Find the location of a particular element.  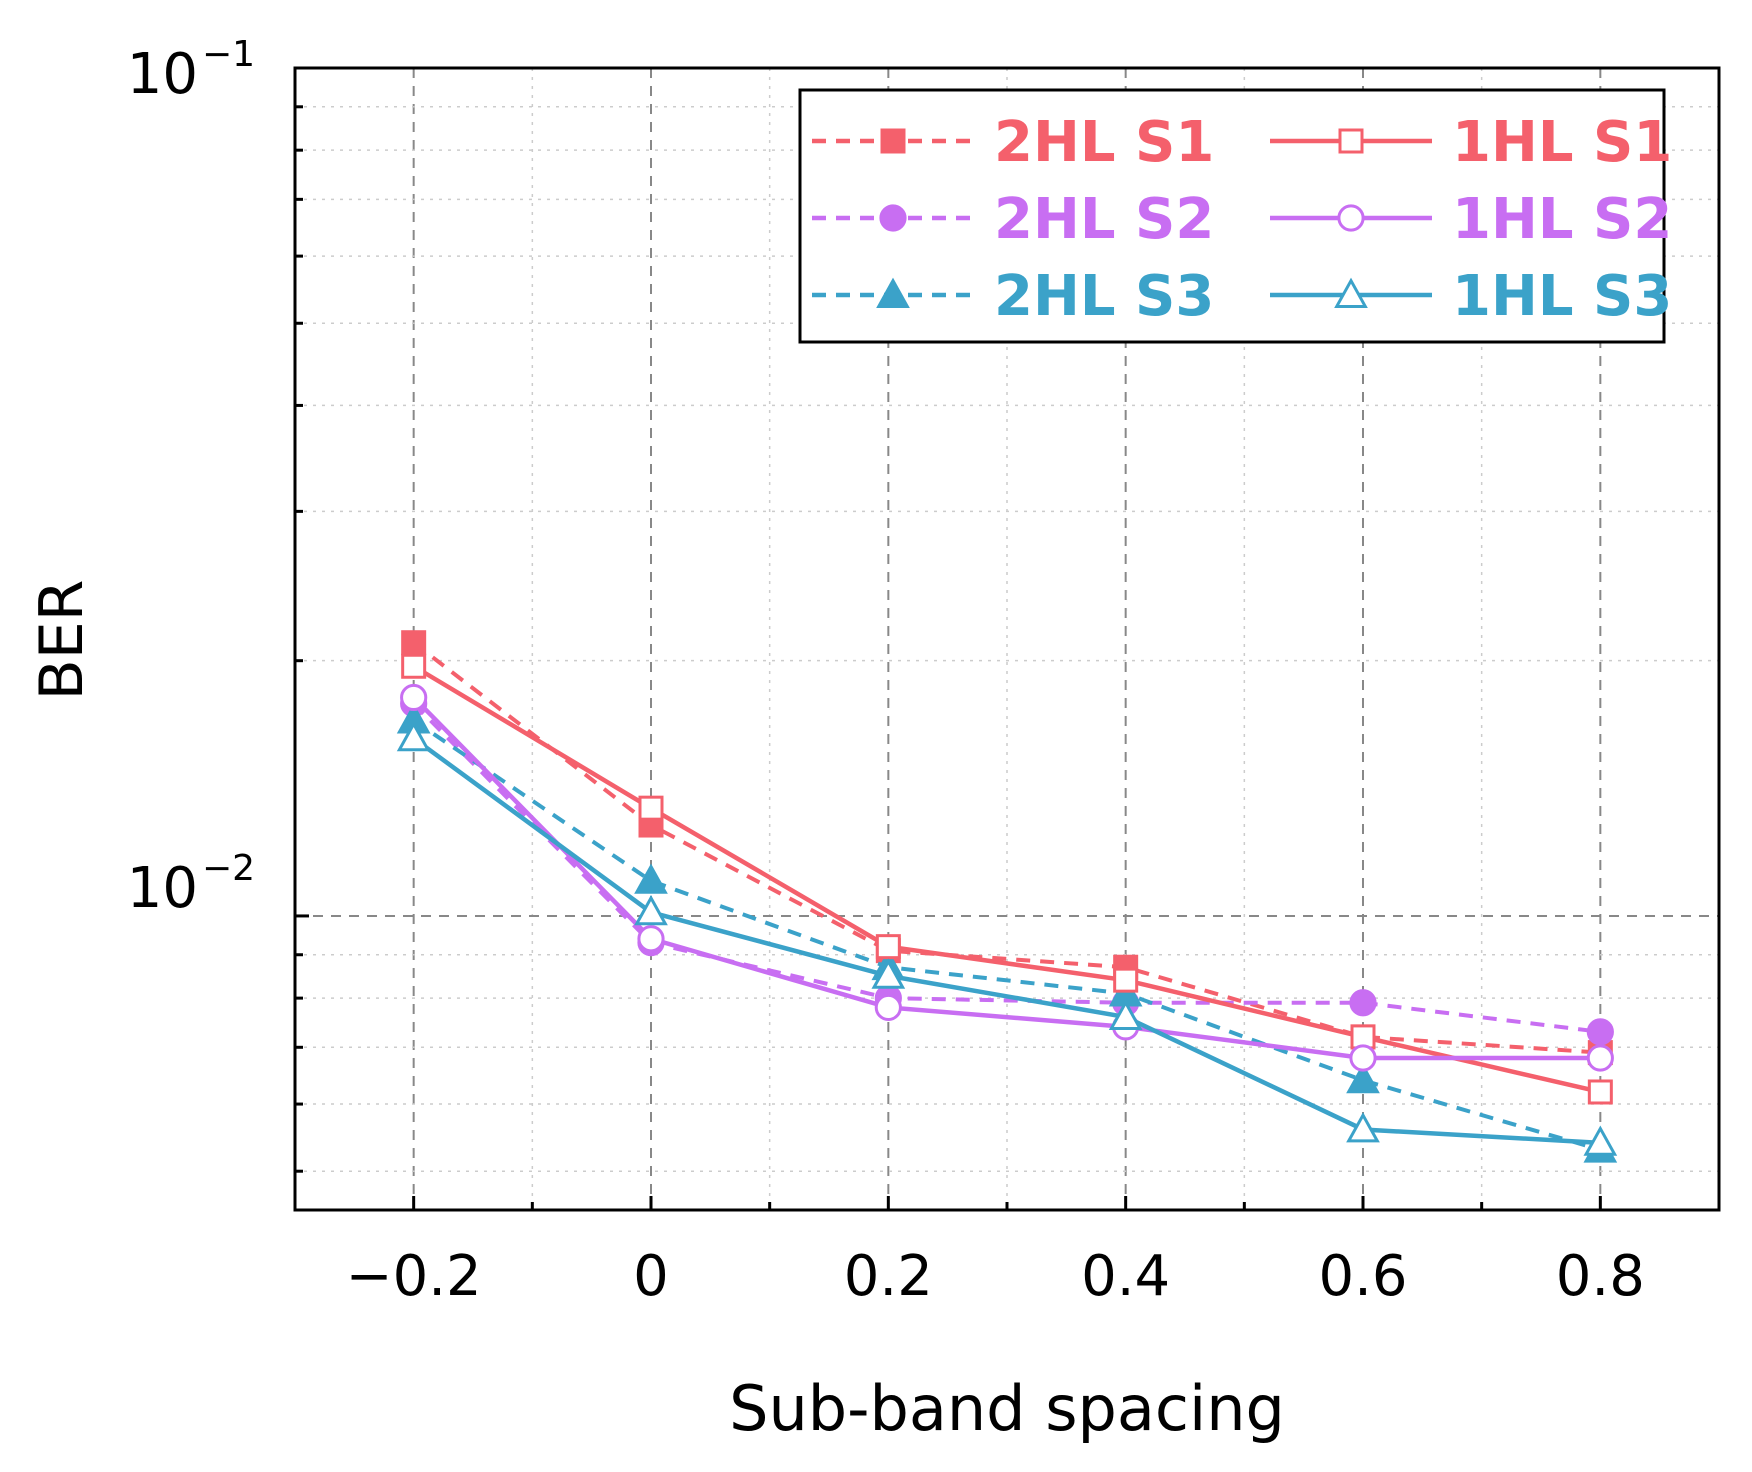

y-axis-title: BER is located at coordinates (62, 640).